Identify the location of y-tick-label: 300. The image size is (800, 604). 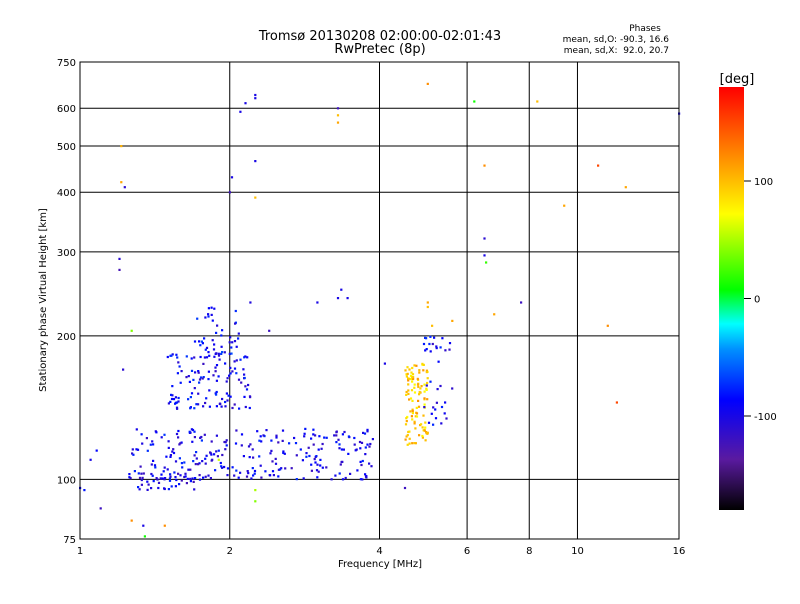
(66, 253).